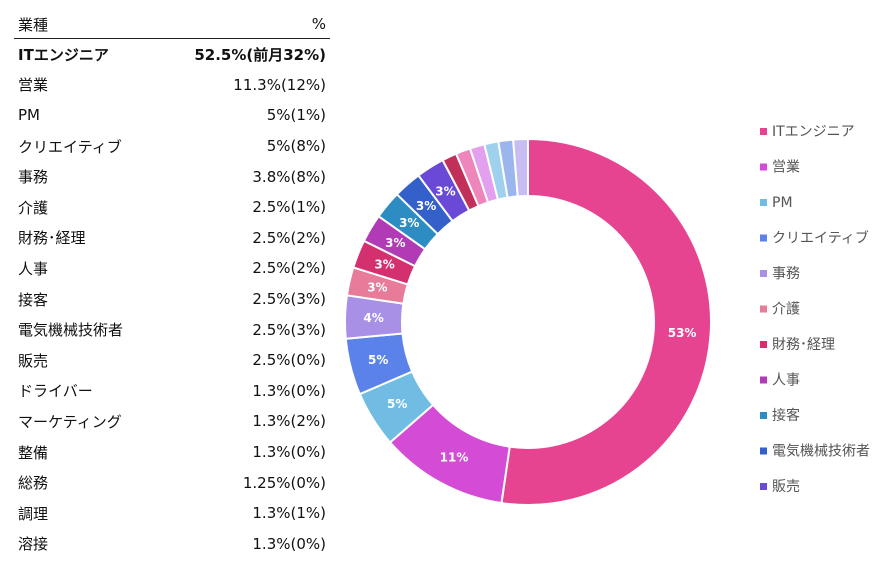  Describe the element at coordinates (786, 168) in the screenshot. I see `legend-label: 営業` at that location.